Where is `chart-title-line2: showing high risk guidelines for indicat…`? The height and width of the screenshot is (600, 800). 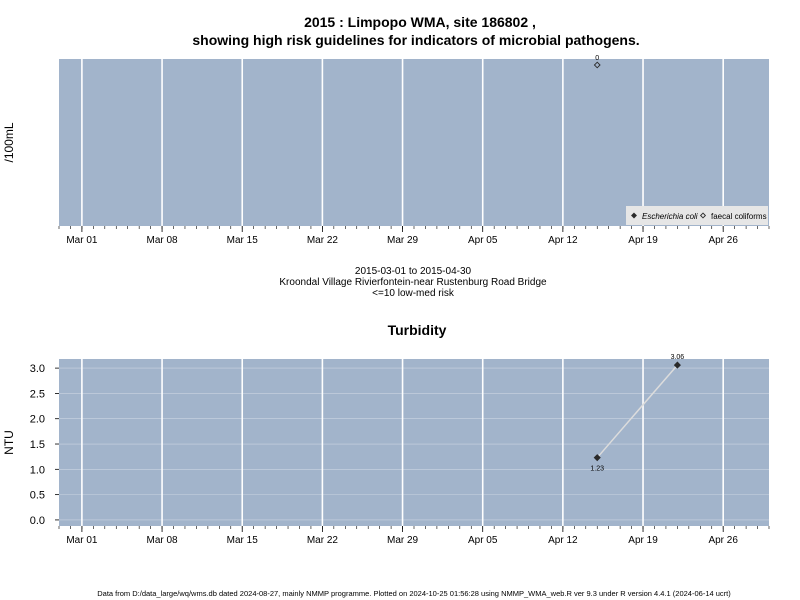 chart-title-line2: showing high risk guidelines for indicat… is located at coordinates (415, 40).